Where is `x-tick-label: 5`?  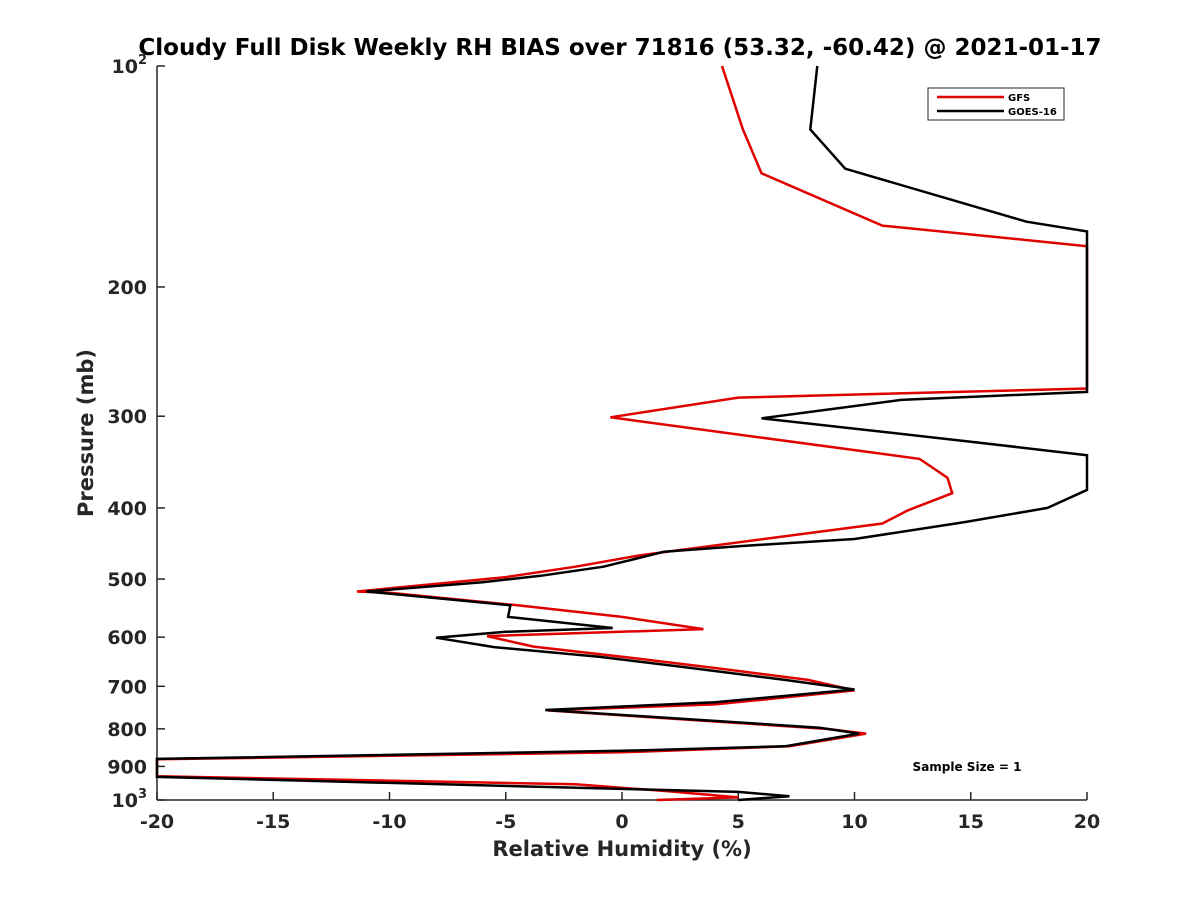
x-tick-label: 5 is located at coordinates (738, 822).